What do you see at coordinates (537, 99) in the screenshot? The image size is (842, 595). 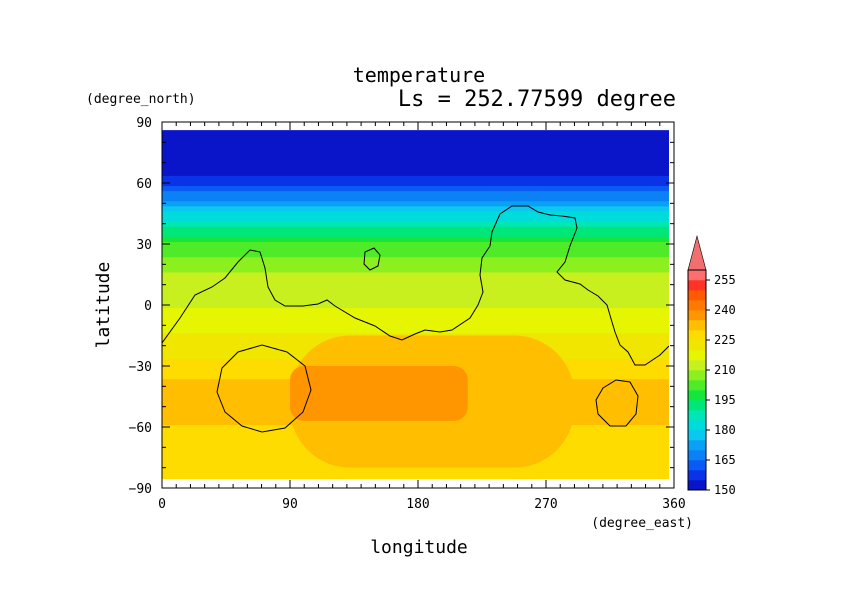 I see `chart-subtitle: Ls = 252.77599 degree` at bounding box center [537, 99].